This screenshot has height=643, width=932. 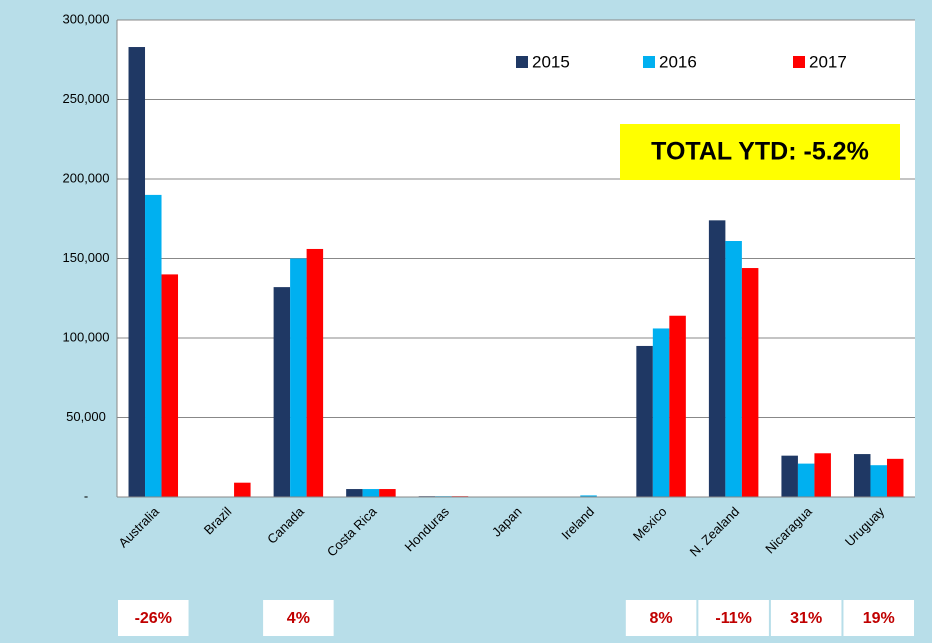 I want to click on legend-label: 2015, so click(x=551, y=61).